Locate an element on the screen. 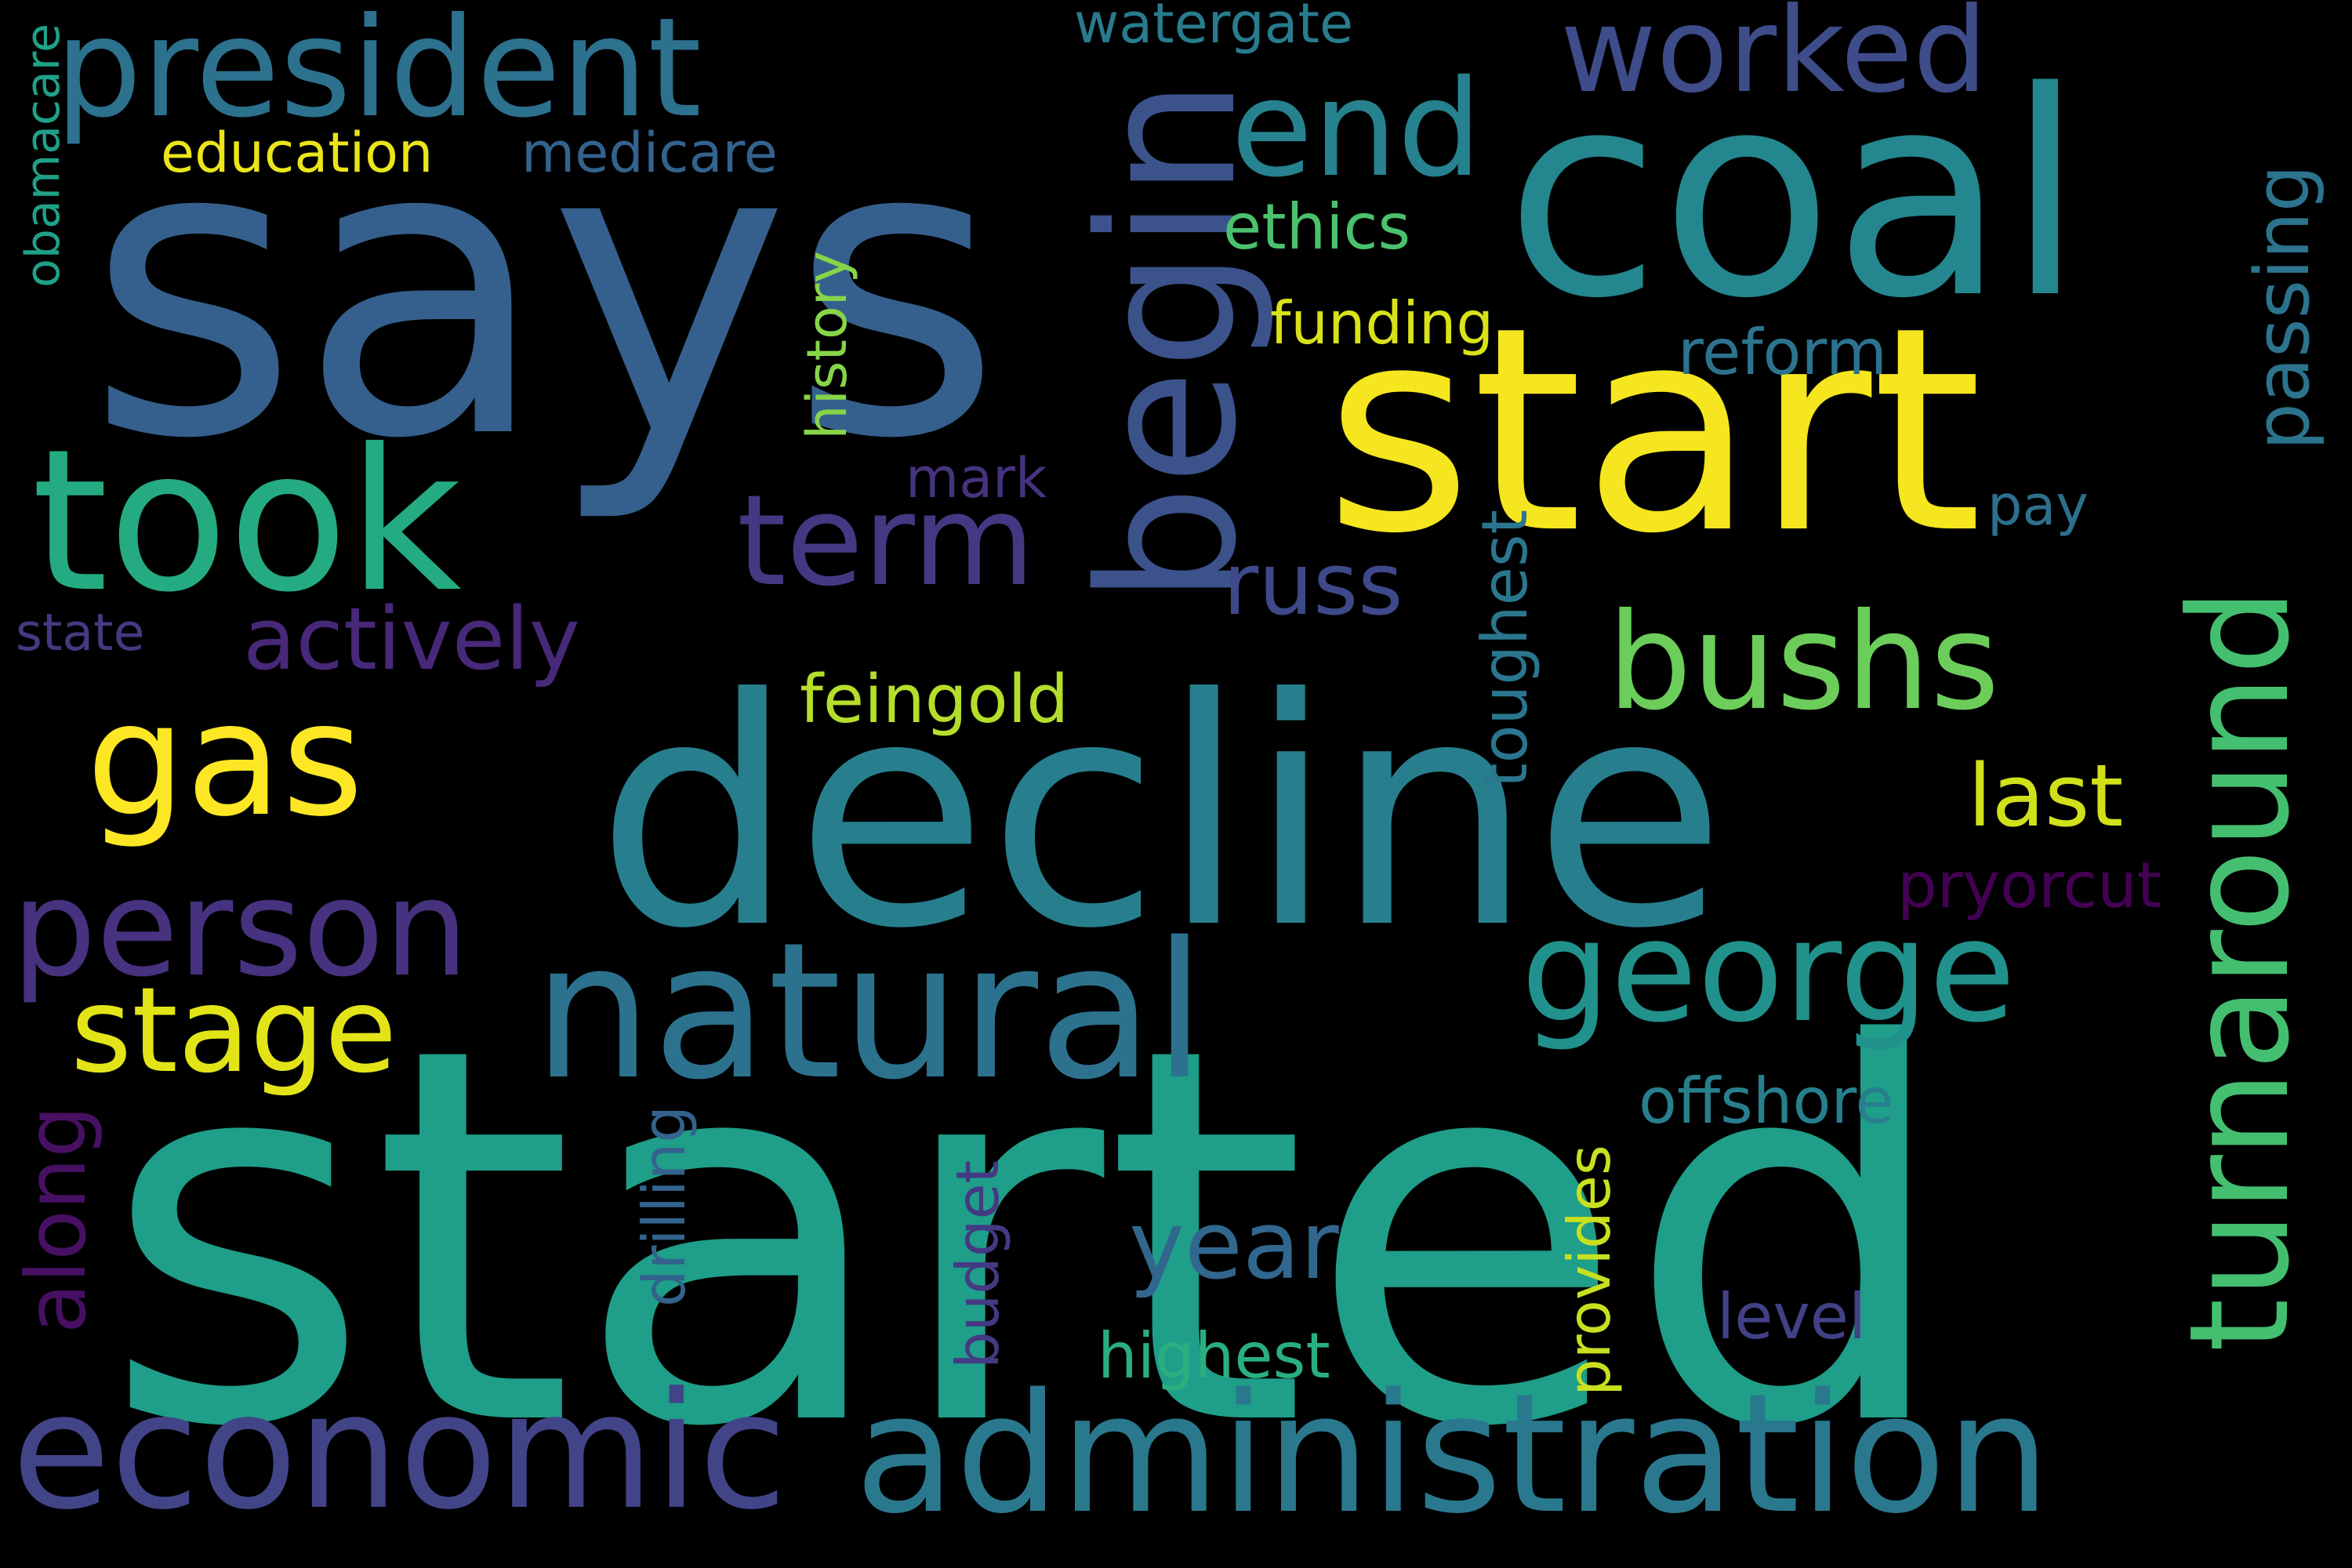 The width and height of the screenshot is (2352, 1568). word-person: person is located at coordinates (240, 929).